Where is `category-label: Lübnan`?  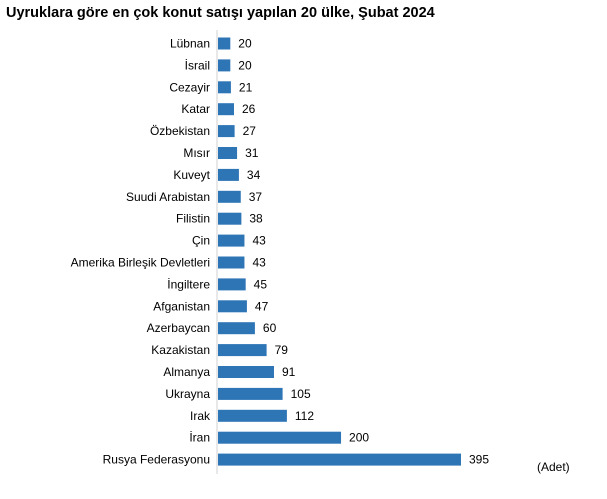 category-label: Lübnan is located at coordinates (190, 44).